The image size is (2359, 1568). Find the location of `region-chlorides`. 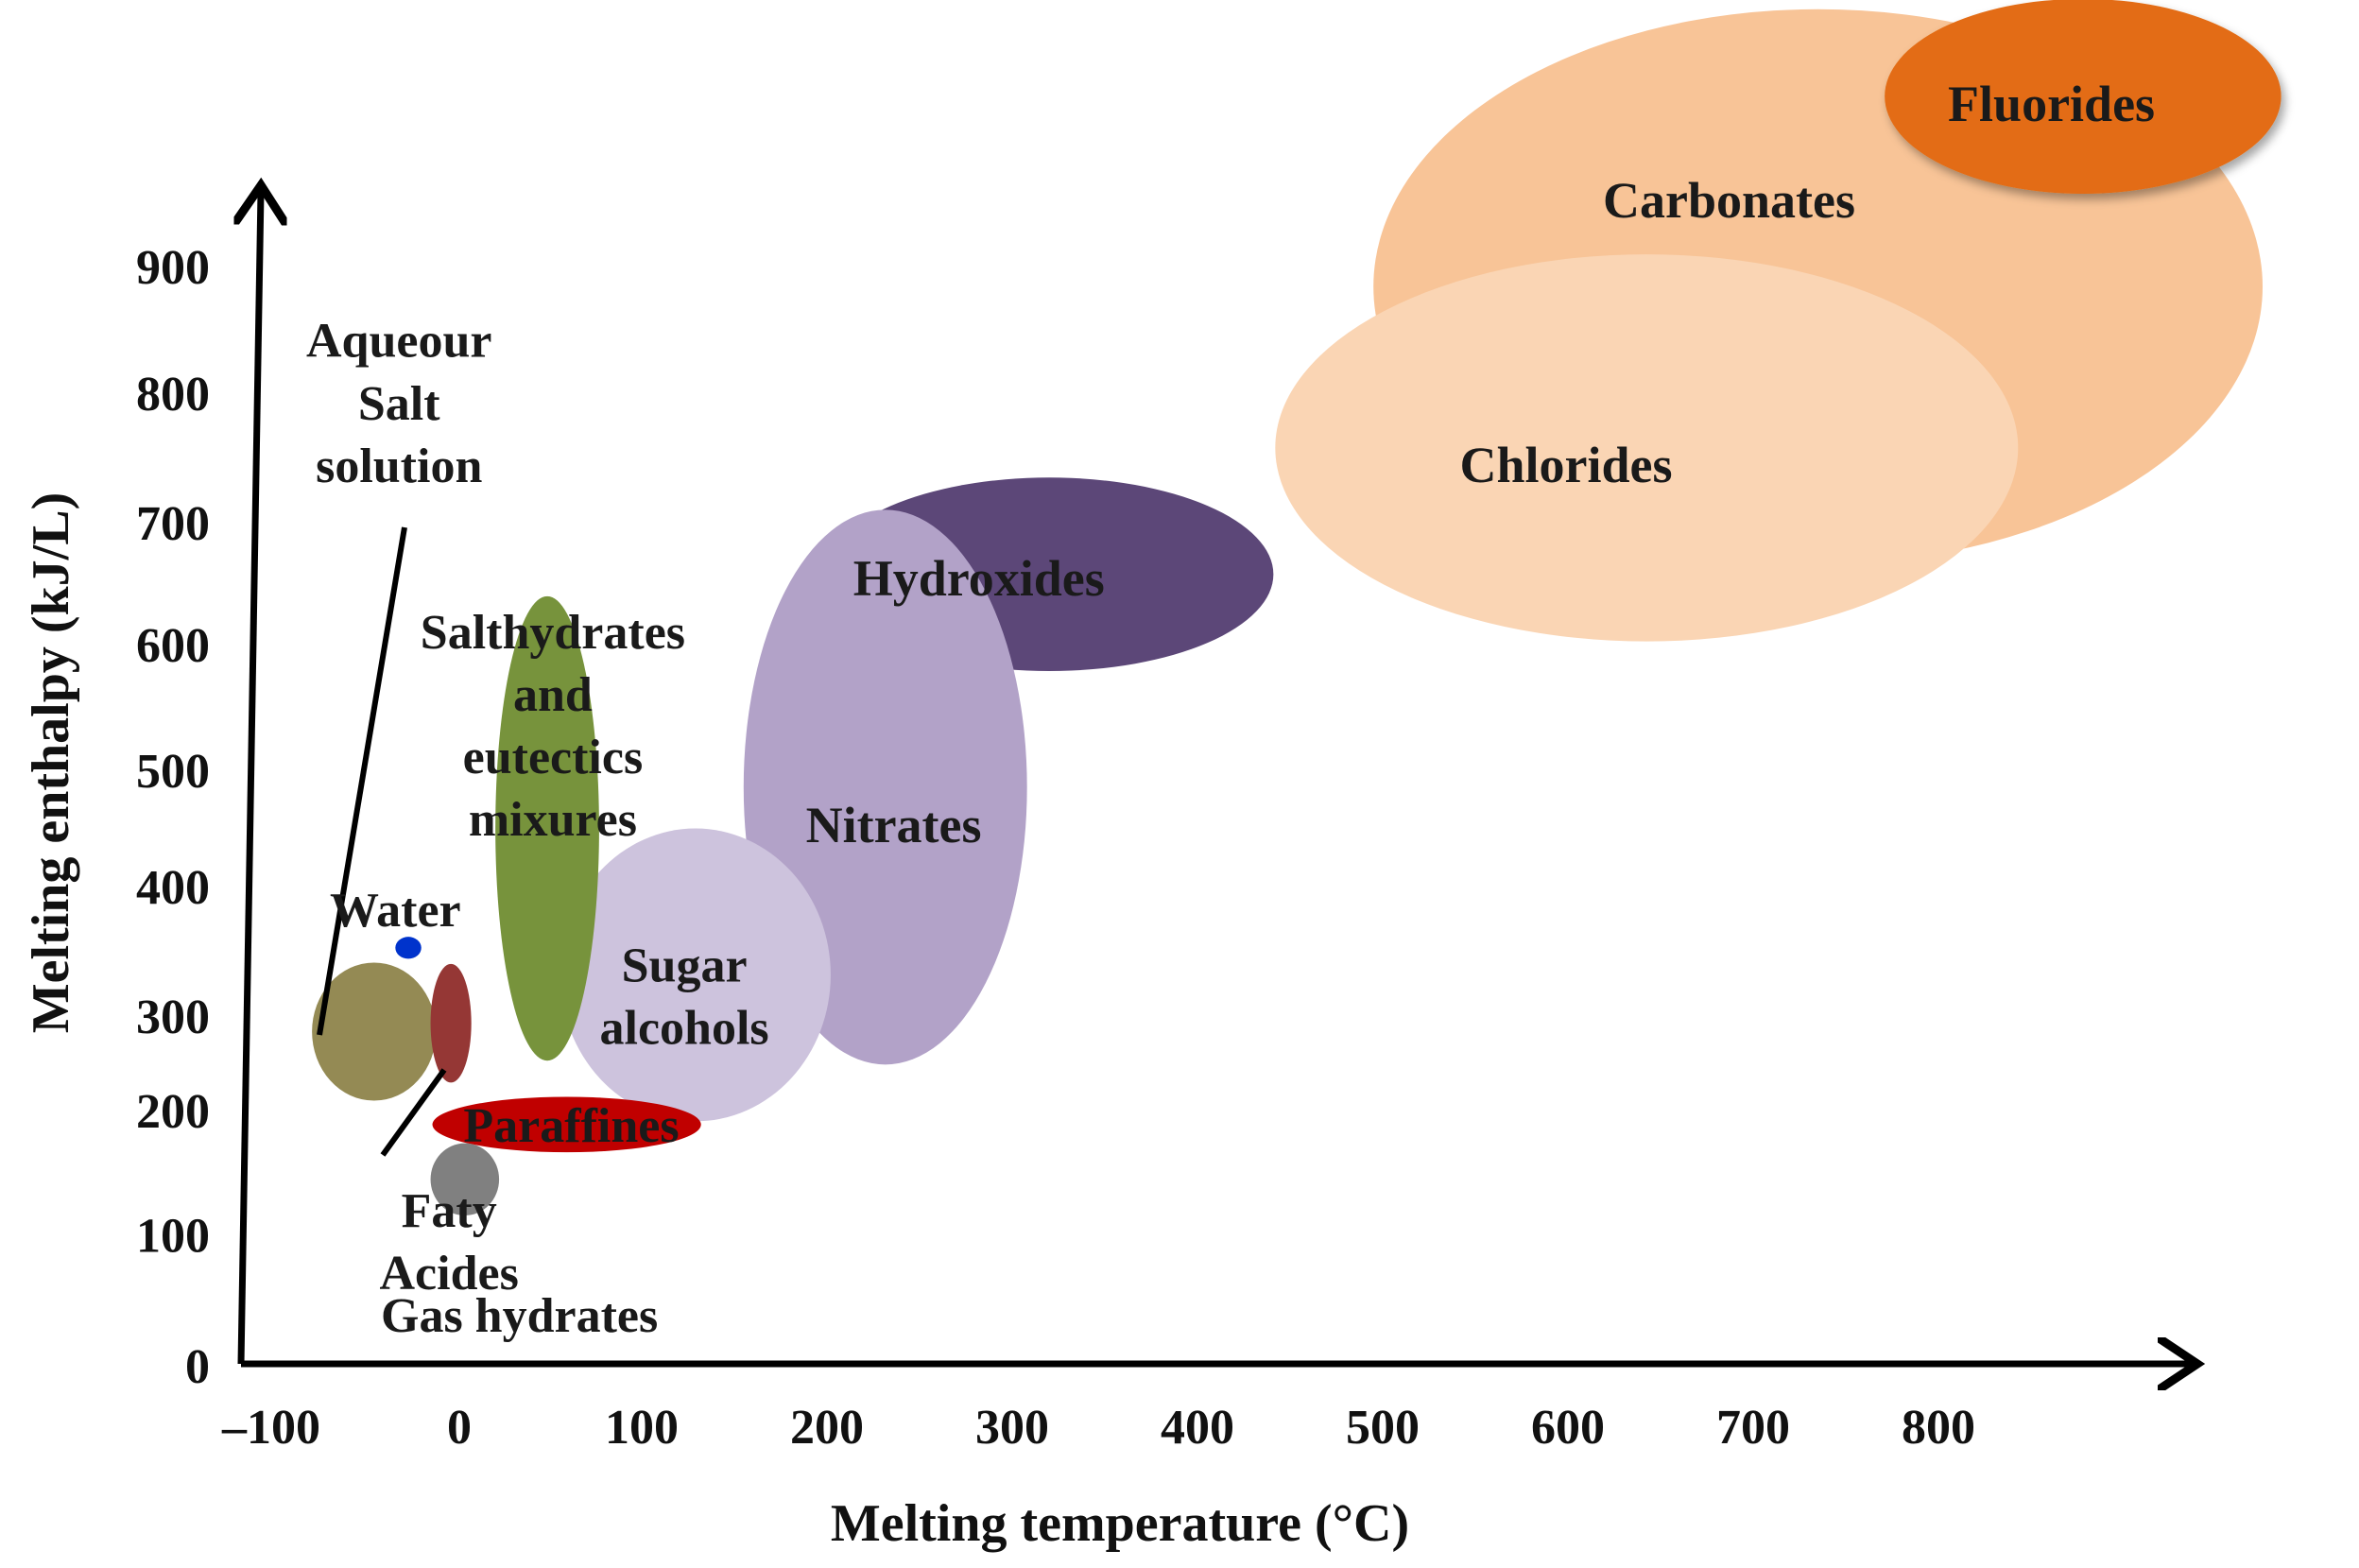

region-chlorides is located at coordinates (1647, 448).